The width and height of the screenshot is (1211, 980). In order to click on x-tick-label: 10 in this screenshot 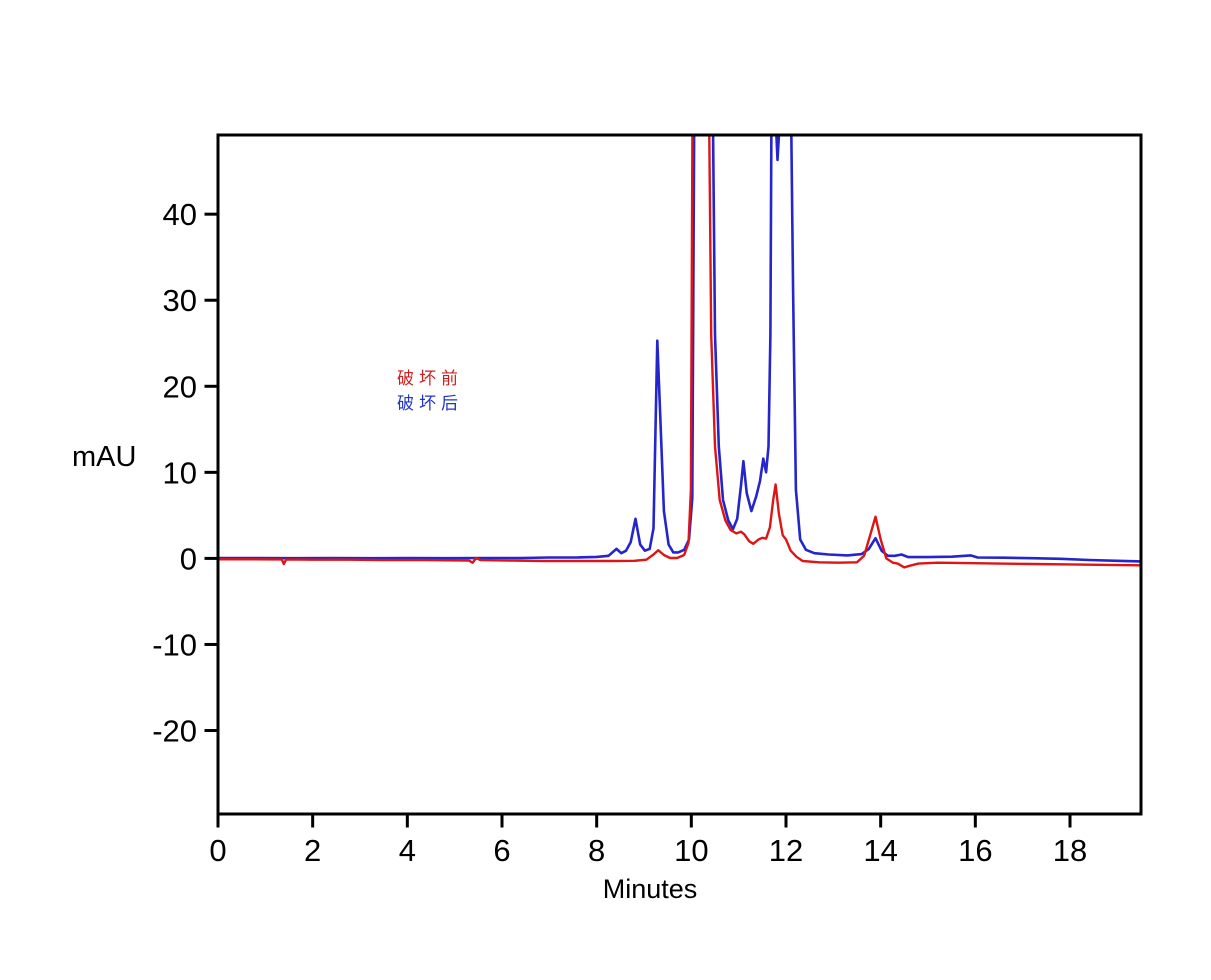, I will do `click(691, 850)`.